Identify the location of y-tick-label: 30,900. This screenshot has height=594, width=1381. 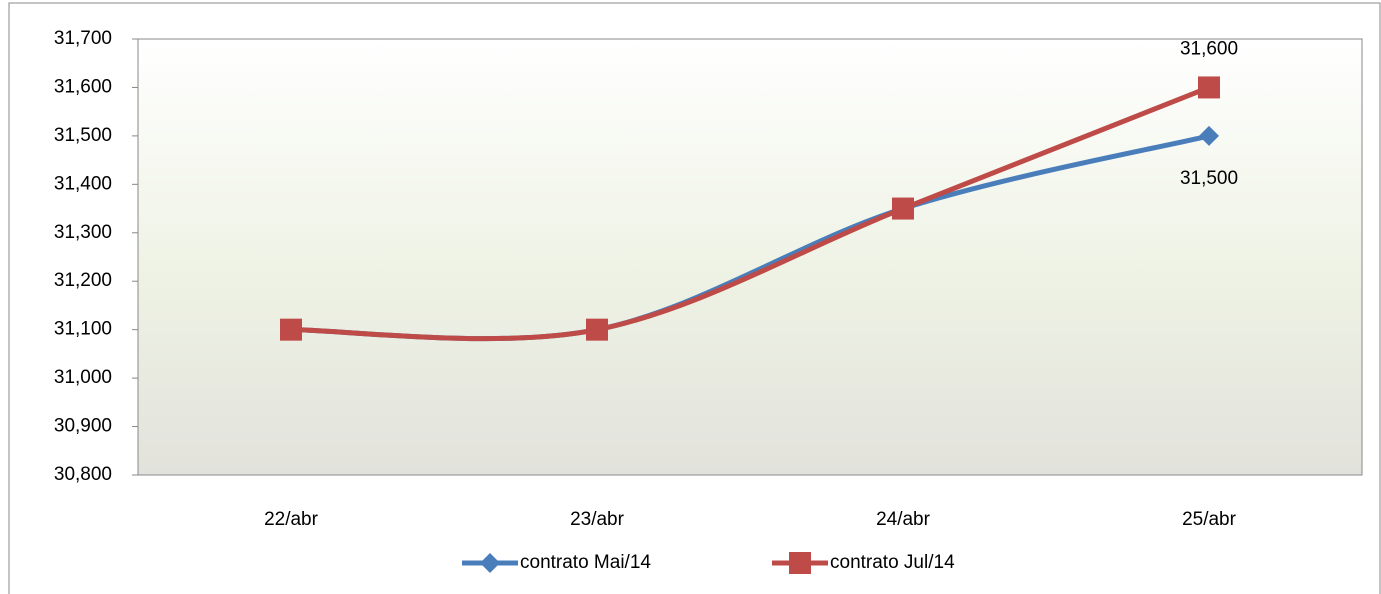
(83, 426).